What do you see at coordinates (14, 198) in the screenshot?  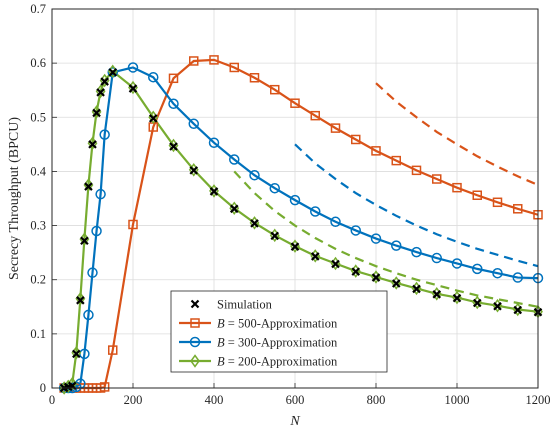 I see `y-axis-label: Secrecy Throughput (BPCU)` at bounding box center [14, 198].